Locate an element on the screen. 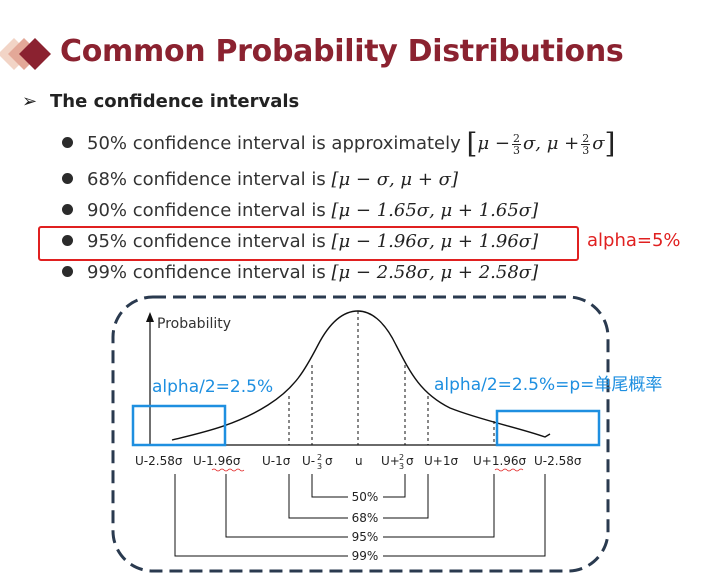  y-axis-label: Probability is located at coordinates (194, 324).